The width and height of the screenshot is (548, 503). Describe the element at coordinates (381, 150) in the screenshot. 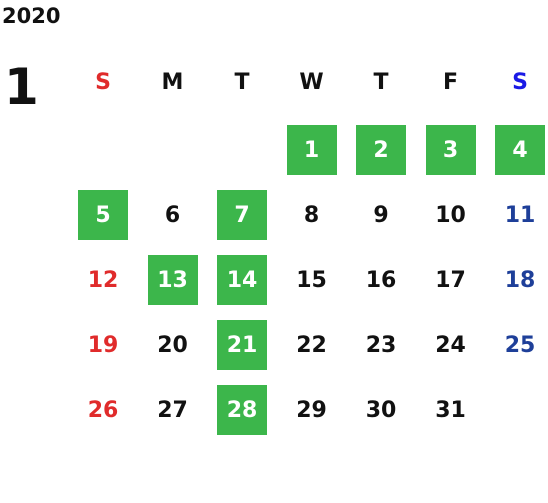

I see `day-cell: 2` at that location.